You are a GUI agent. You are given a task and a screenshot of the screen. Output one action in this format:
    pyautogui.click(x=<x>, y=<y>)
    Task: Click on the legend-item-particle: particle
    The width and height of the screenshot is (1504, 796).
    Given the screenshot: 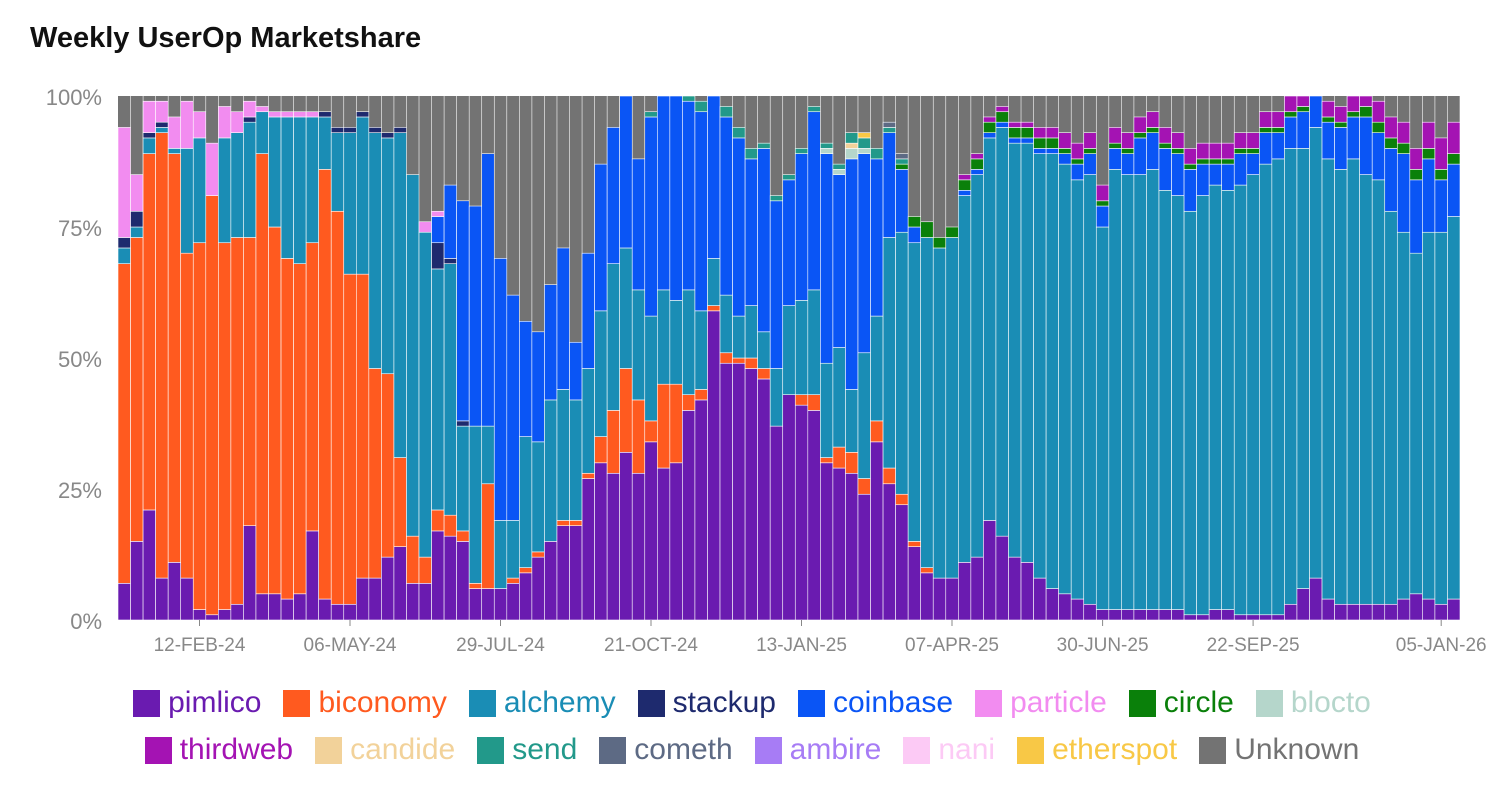 What is the action you would take?
    pyautogui.click(x=1041, y=703)
    